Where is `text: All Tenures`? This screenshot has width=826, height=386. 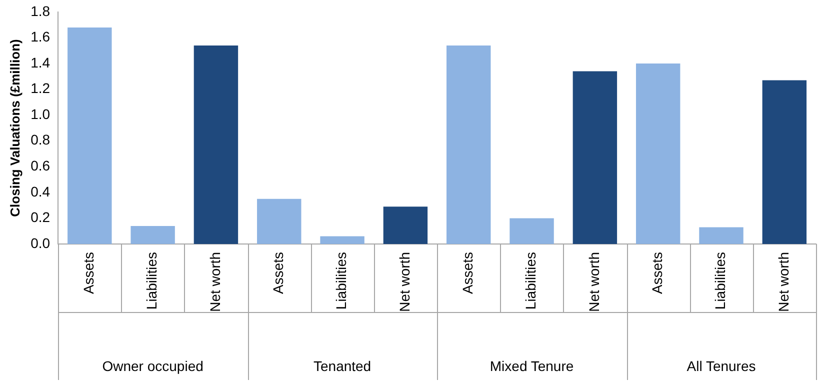 text: All Tenures is located at coordinates (721, 366).